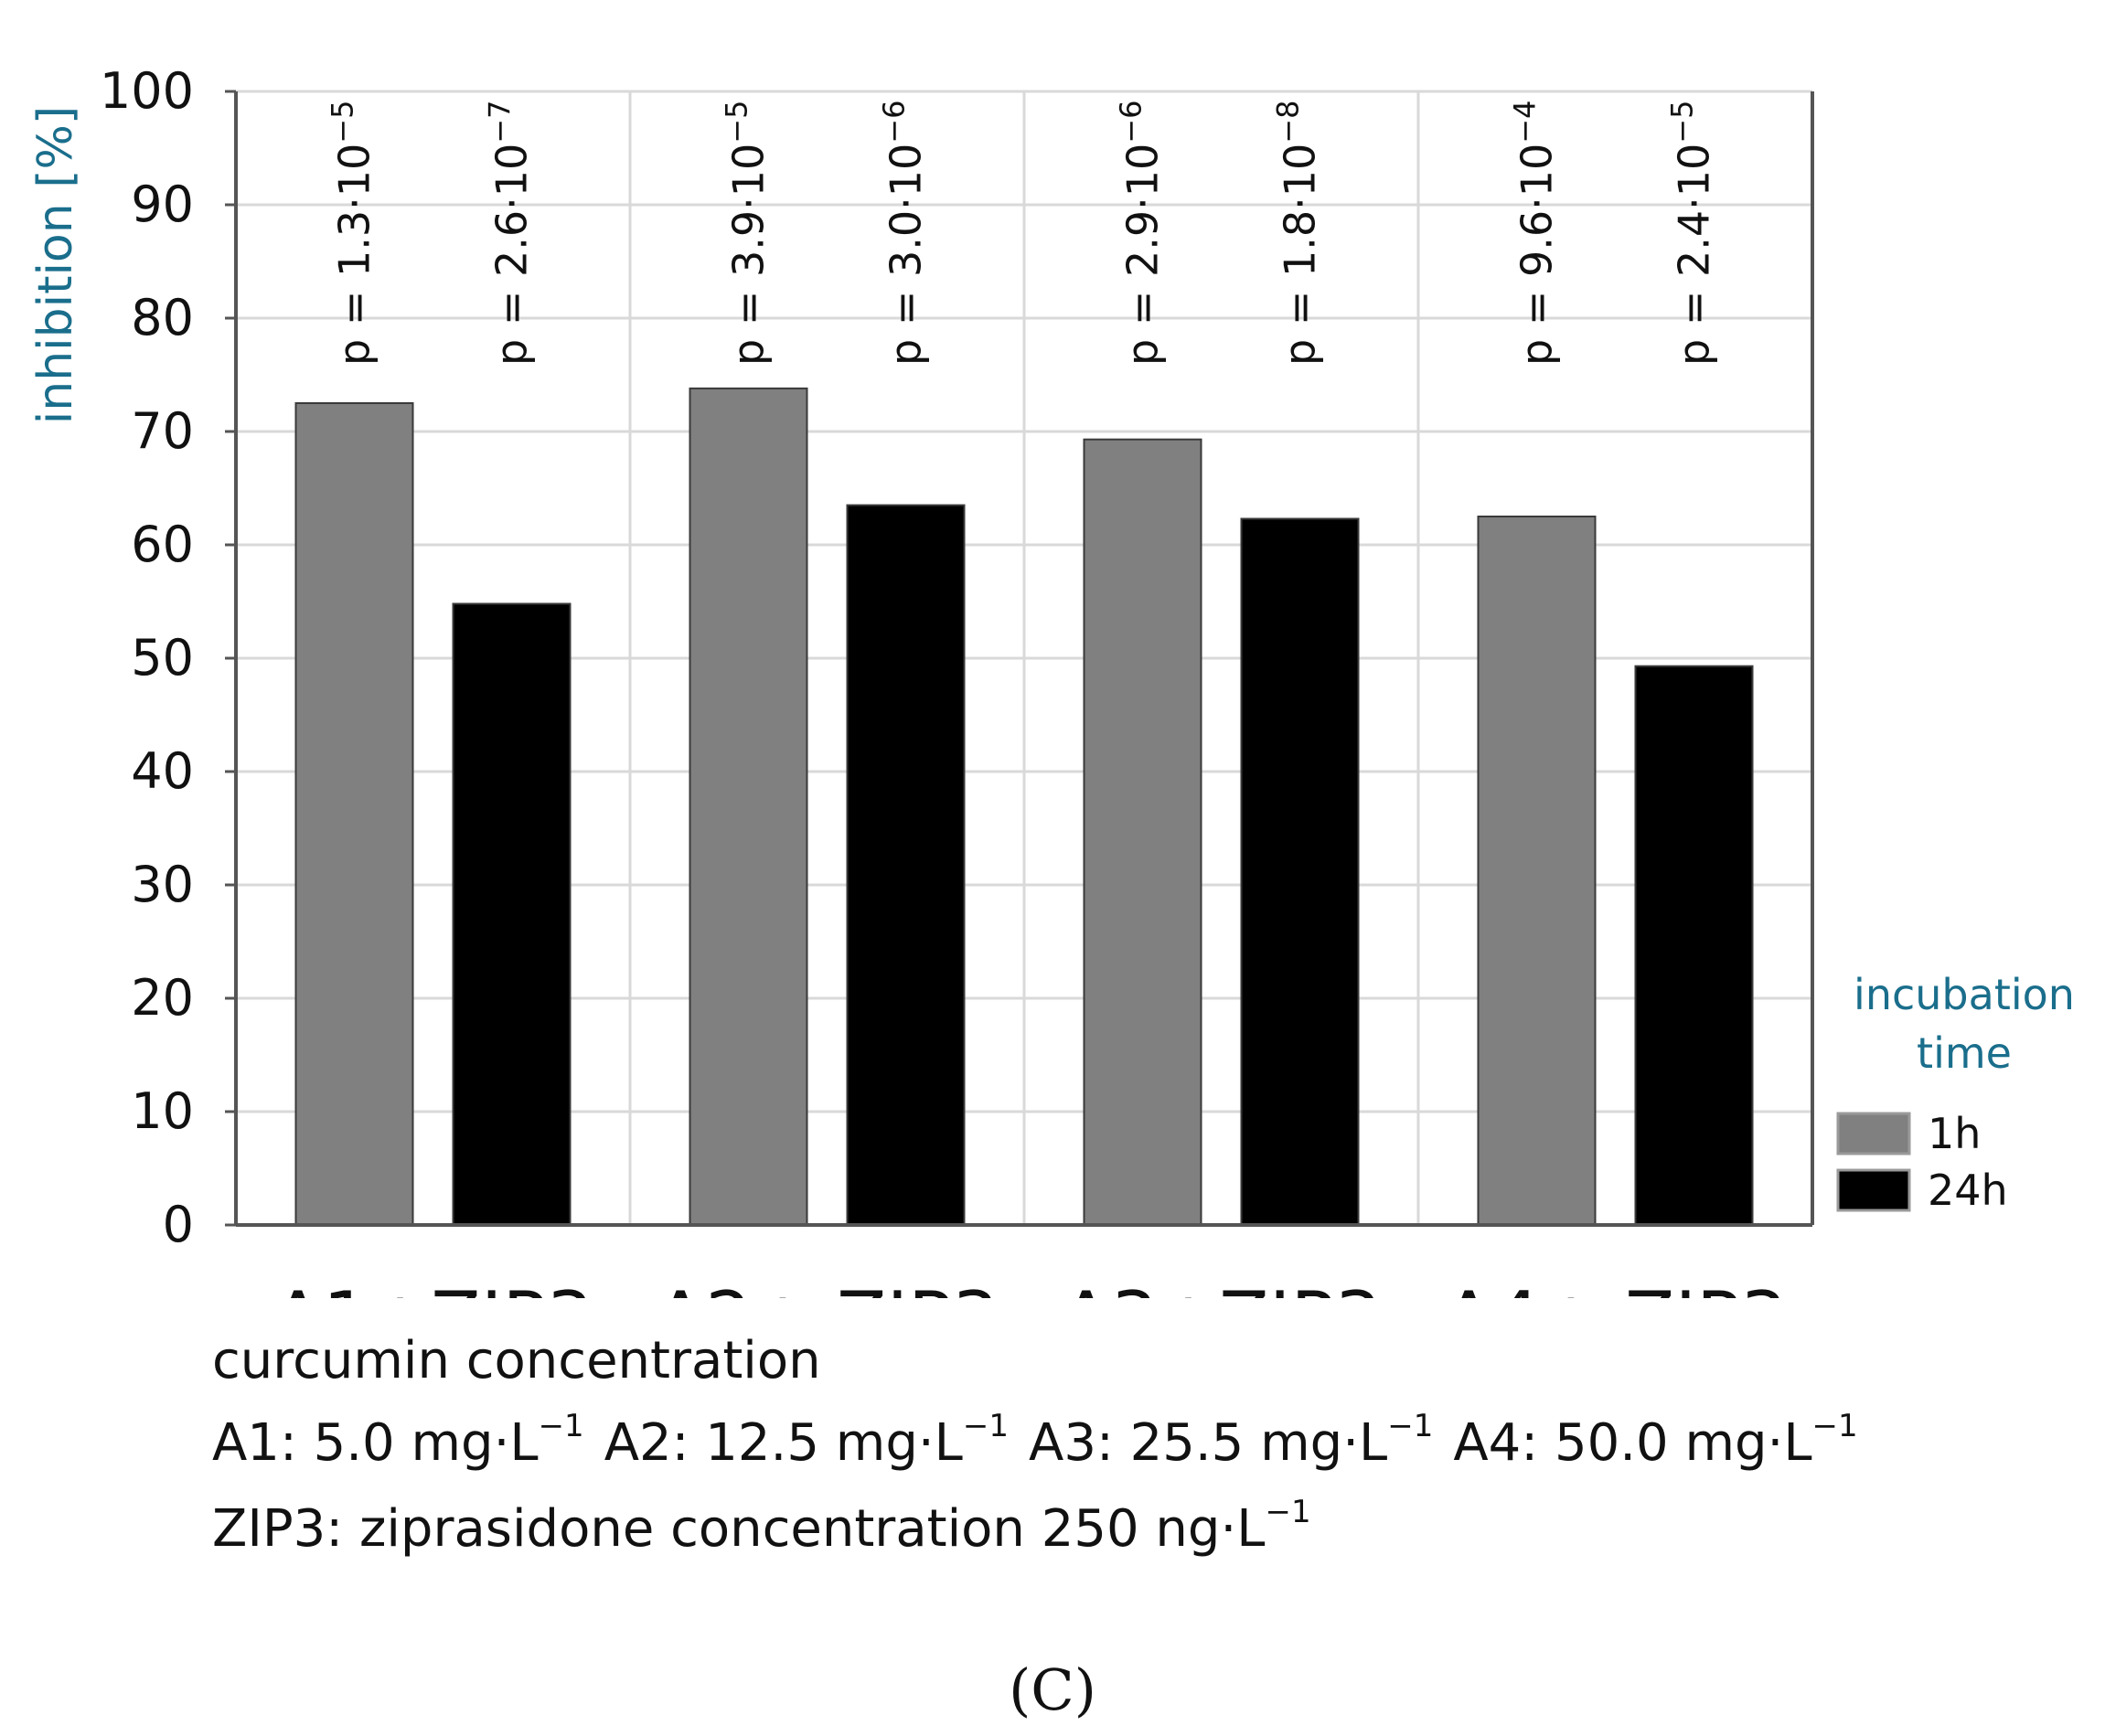 The height and width of the screenshot is (1736, 2105). What do you see at coordinates (1143, 255) in the screenshot?
I see `p-value-base: p = 2.9·10` at bounding box center [1143, 255].